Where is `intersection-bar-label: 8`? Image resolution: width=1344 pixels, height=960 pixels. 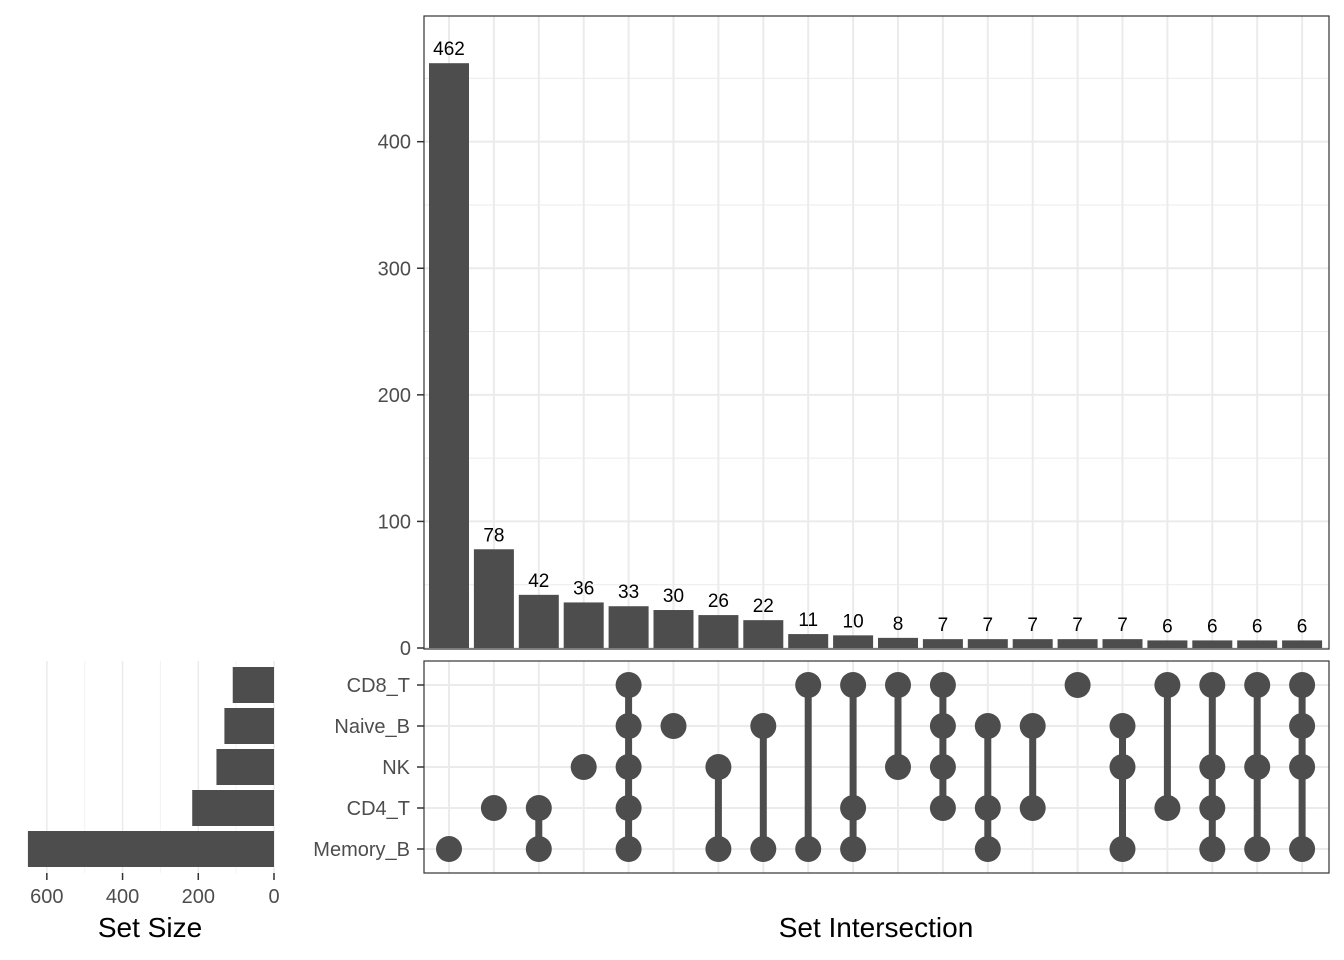
intersection-bar-label: 8 is located at coordinates (898, 624).